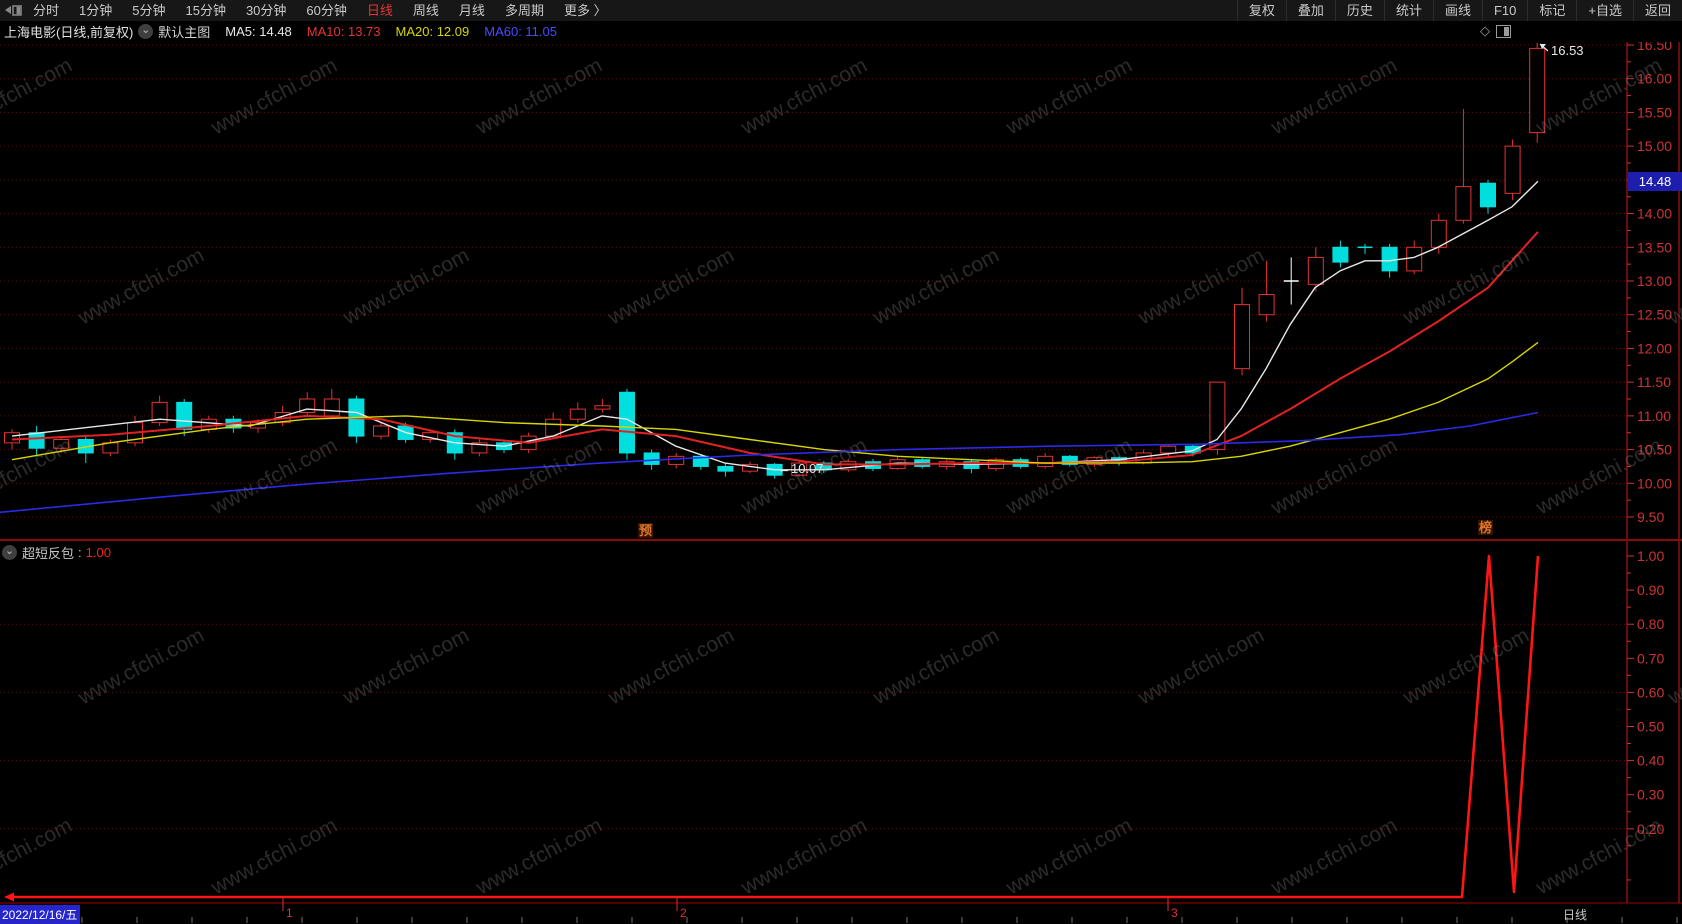 The image size is (1682, 924). Describe the element at coordinates (326, 10) in the screenshot. I see `toolbar-item-60分钟: 60分钟` at that location.